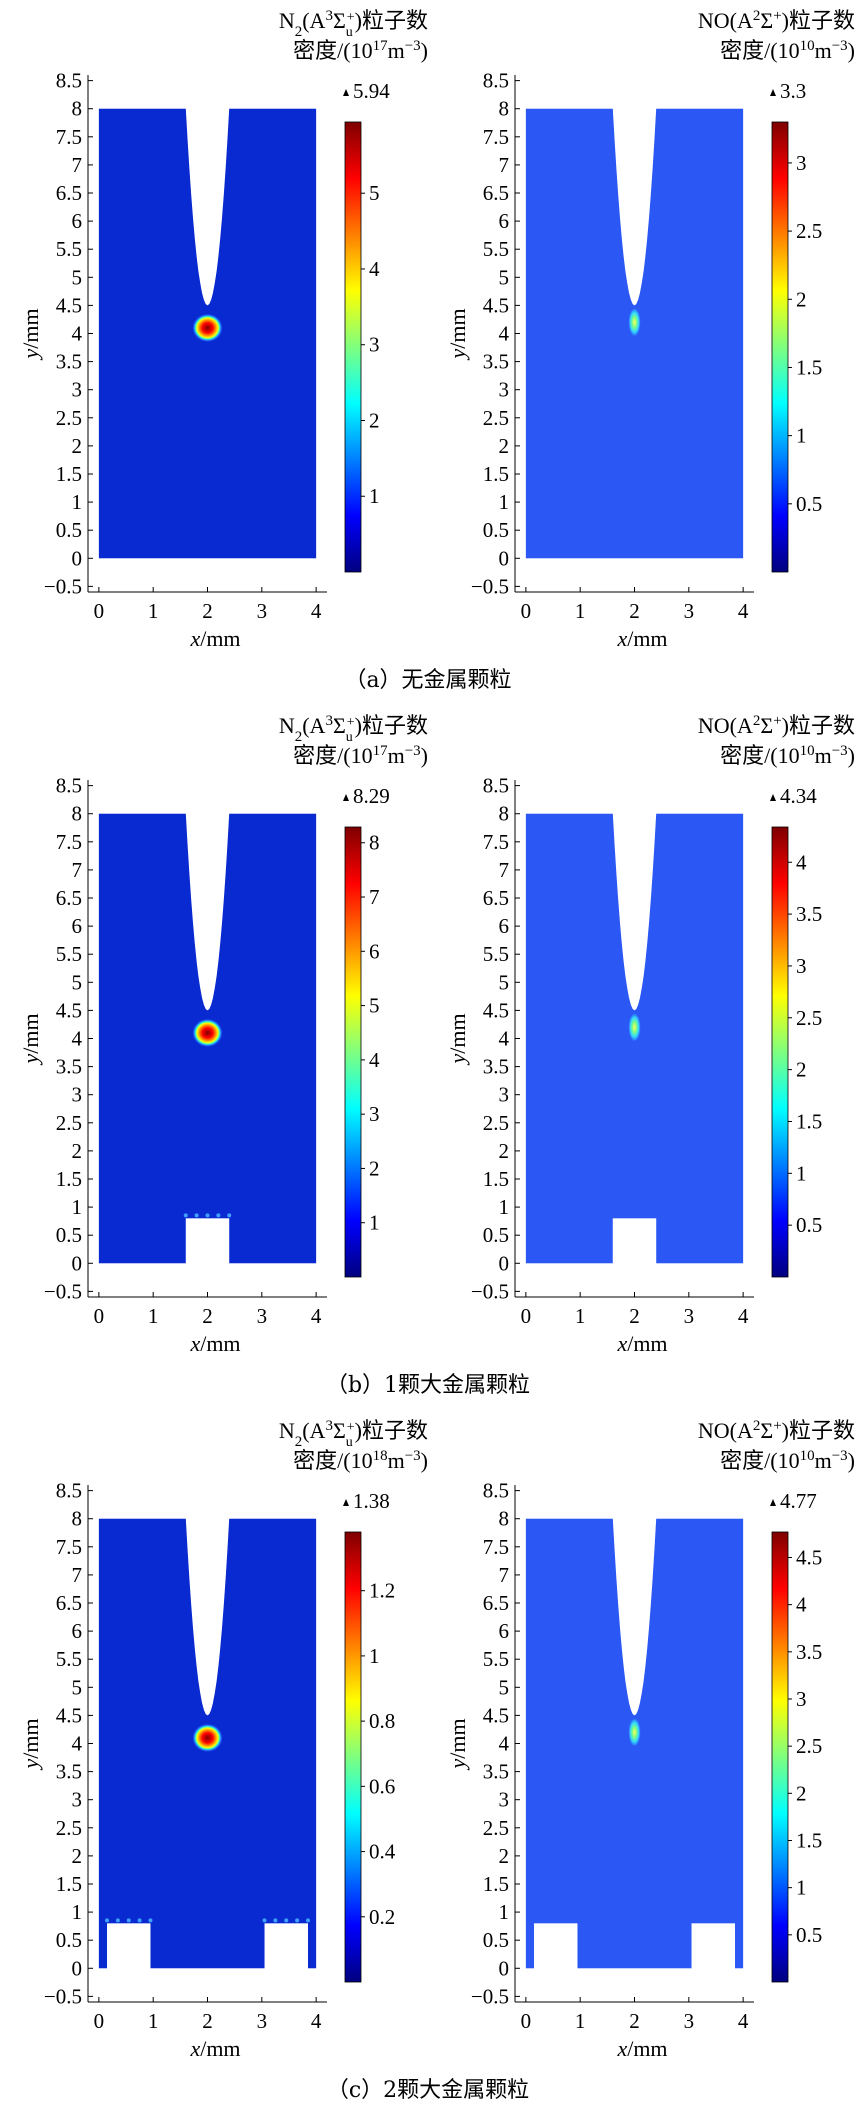  Describe the element at coordinates (382, 1786) in the screenshot. I see `map-1-cbar-tick-label-2: 0.6` at that location.